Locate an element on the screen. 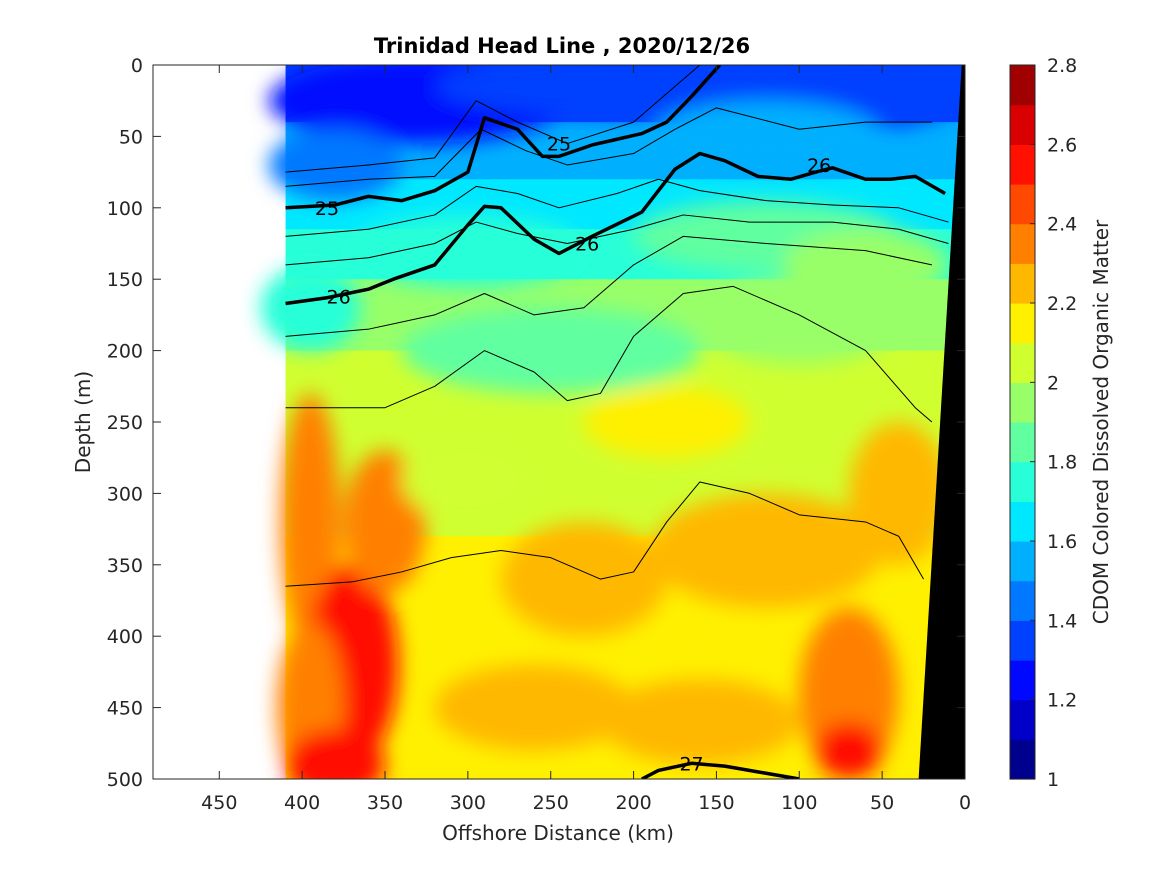 This screenshot has width=1167, height=875. colorbar-tick-label: 1 is located at coordinates (1053, 780).